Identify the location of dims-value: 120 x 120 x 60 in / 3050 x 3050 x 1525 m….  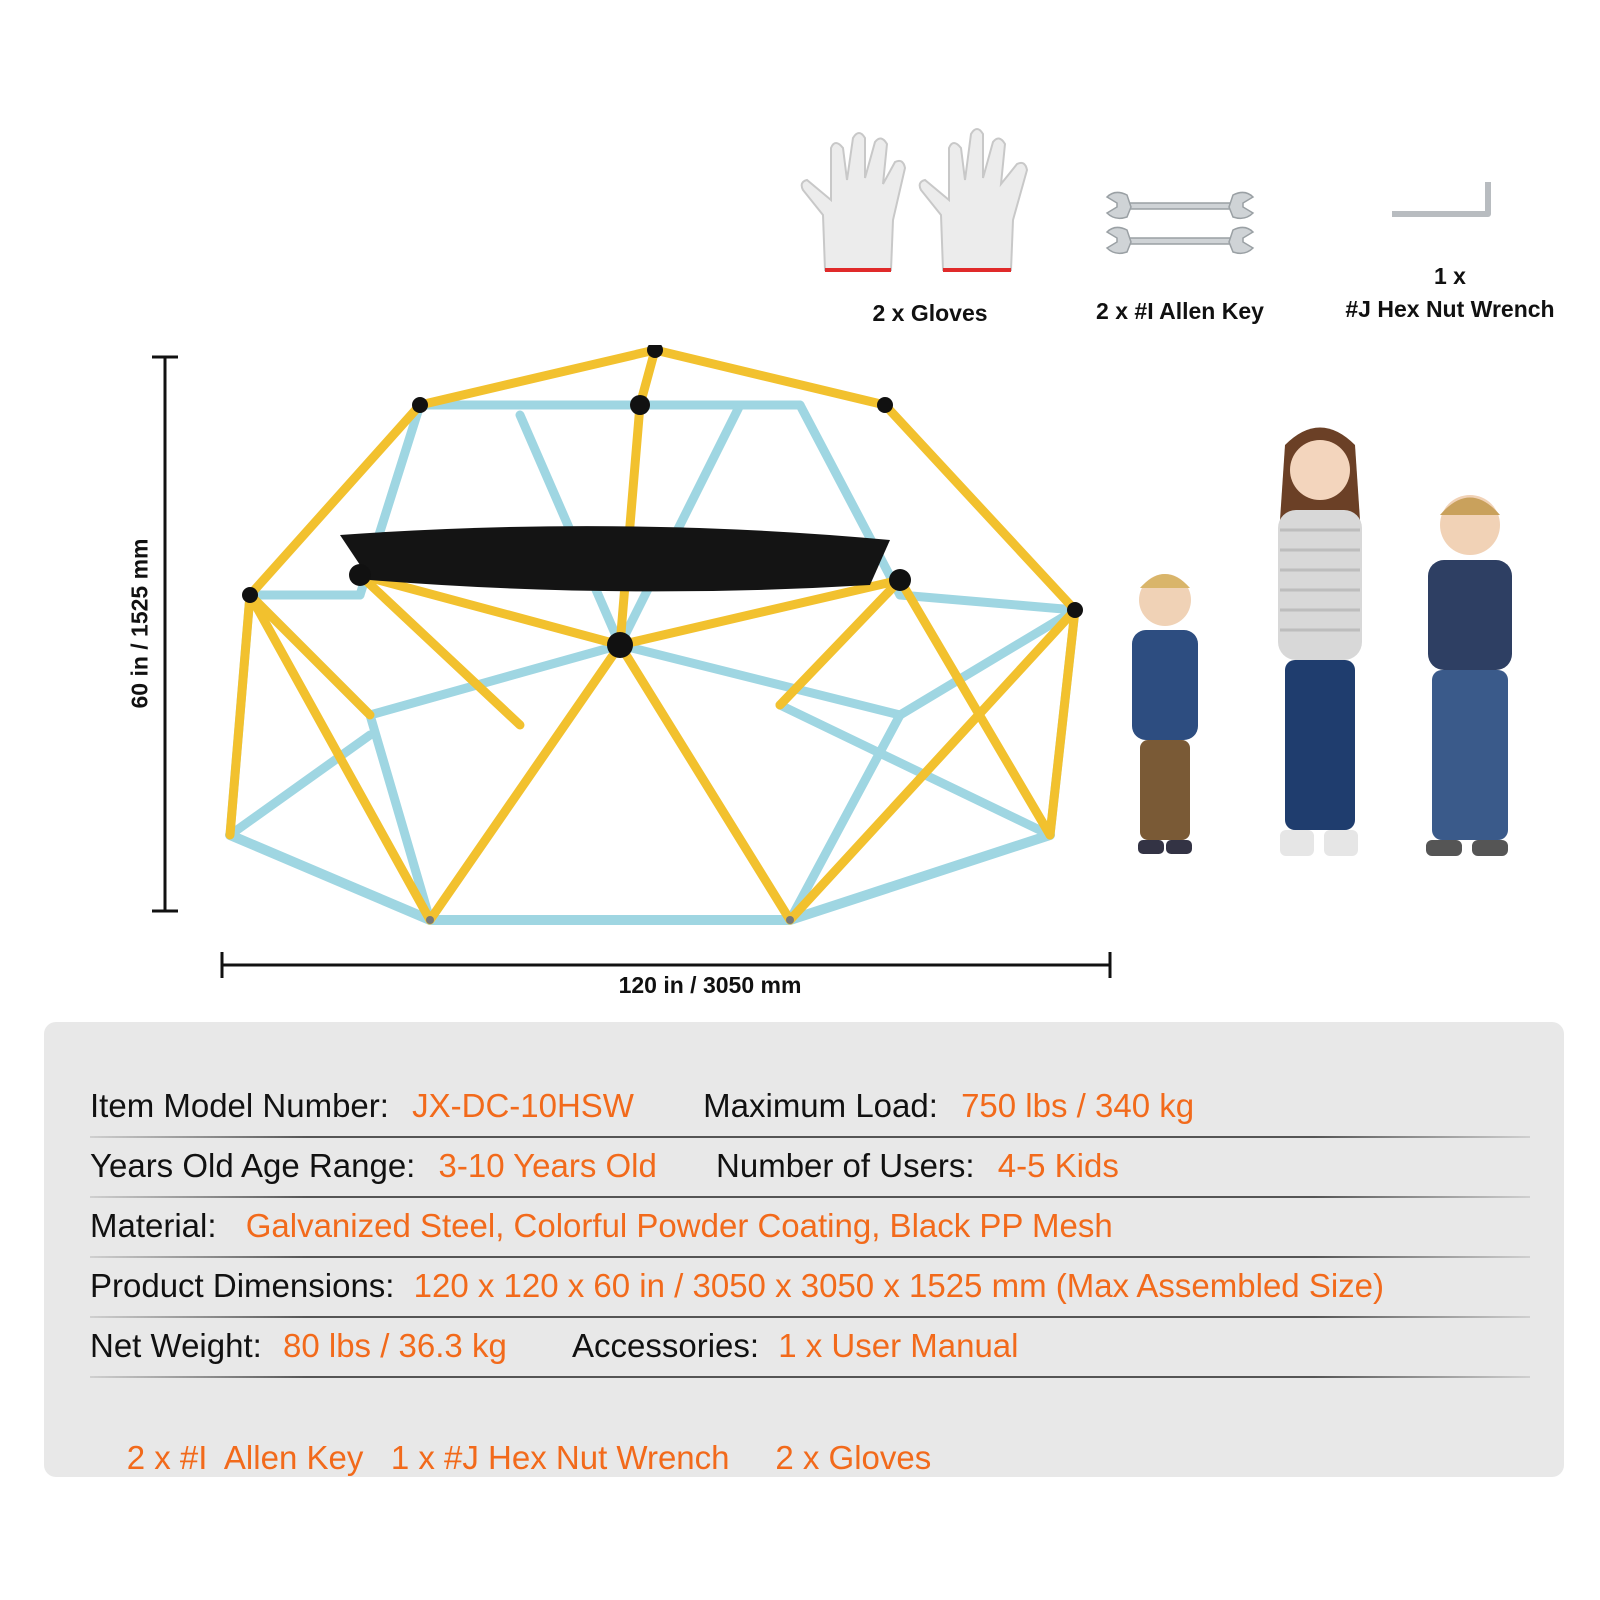
(898, 1285).